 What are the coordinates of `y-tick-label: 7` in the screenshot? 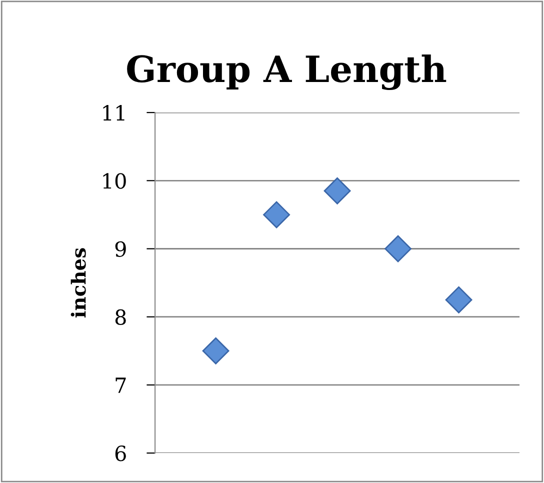 It's located at (121, 385).